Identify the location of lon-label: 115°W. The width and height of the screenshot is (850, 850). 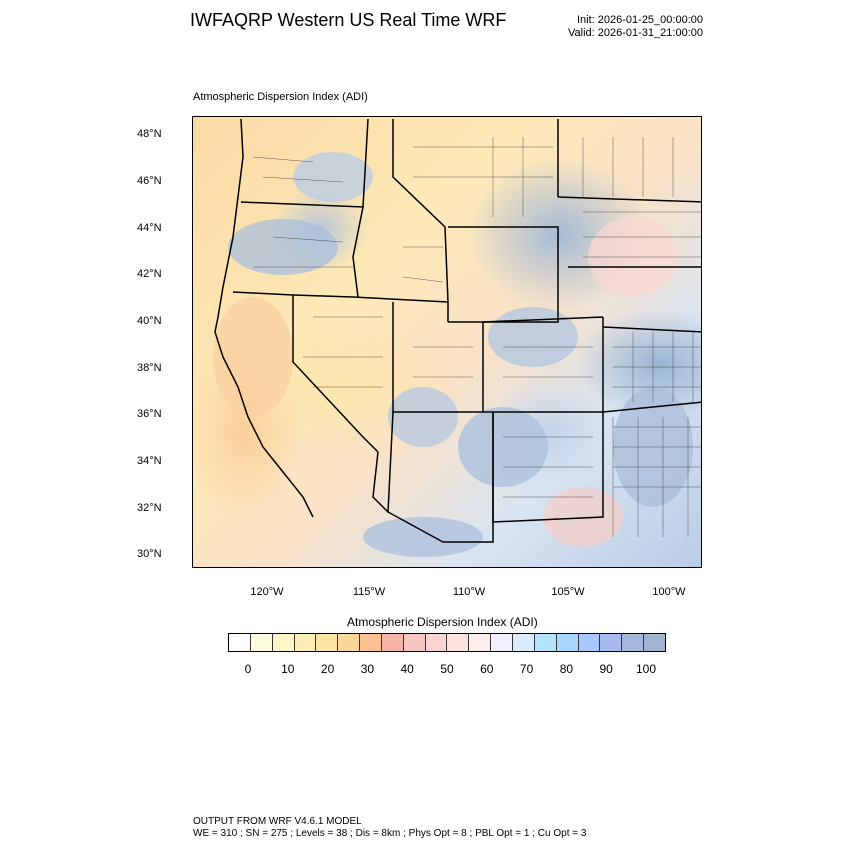
(369, 592).